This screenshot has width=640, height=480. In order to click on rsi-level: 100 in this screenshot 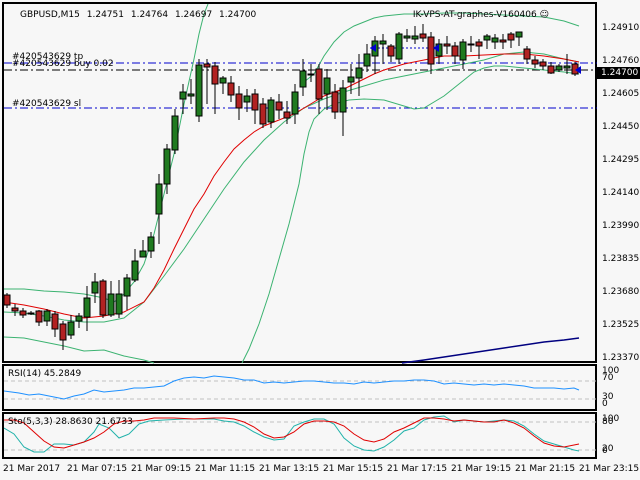, I will do `click(611, 371)`.